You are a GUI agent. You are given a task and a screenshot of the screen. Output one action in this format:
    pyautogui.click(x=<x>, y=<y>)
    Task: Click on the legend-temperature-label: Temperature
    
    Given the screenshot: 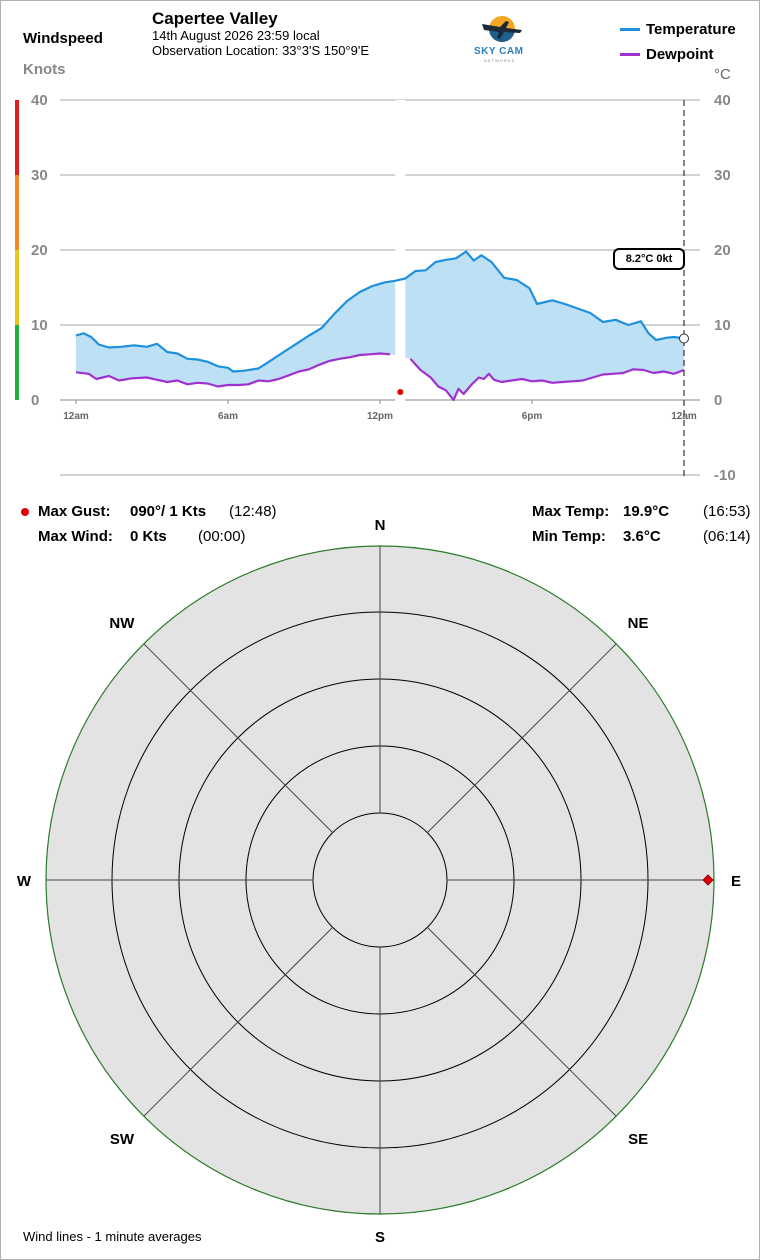 What is the action you would take?
    pyautogui.click(x=691, y=29)
    